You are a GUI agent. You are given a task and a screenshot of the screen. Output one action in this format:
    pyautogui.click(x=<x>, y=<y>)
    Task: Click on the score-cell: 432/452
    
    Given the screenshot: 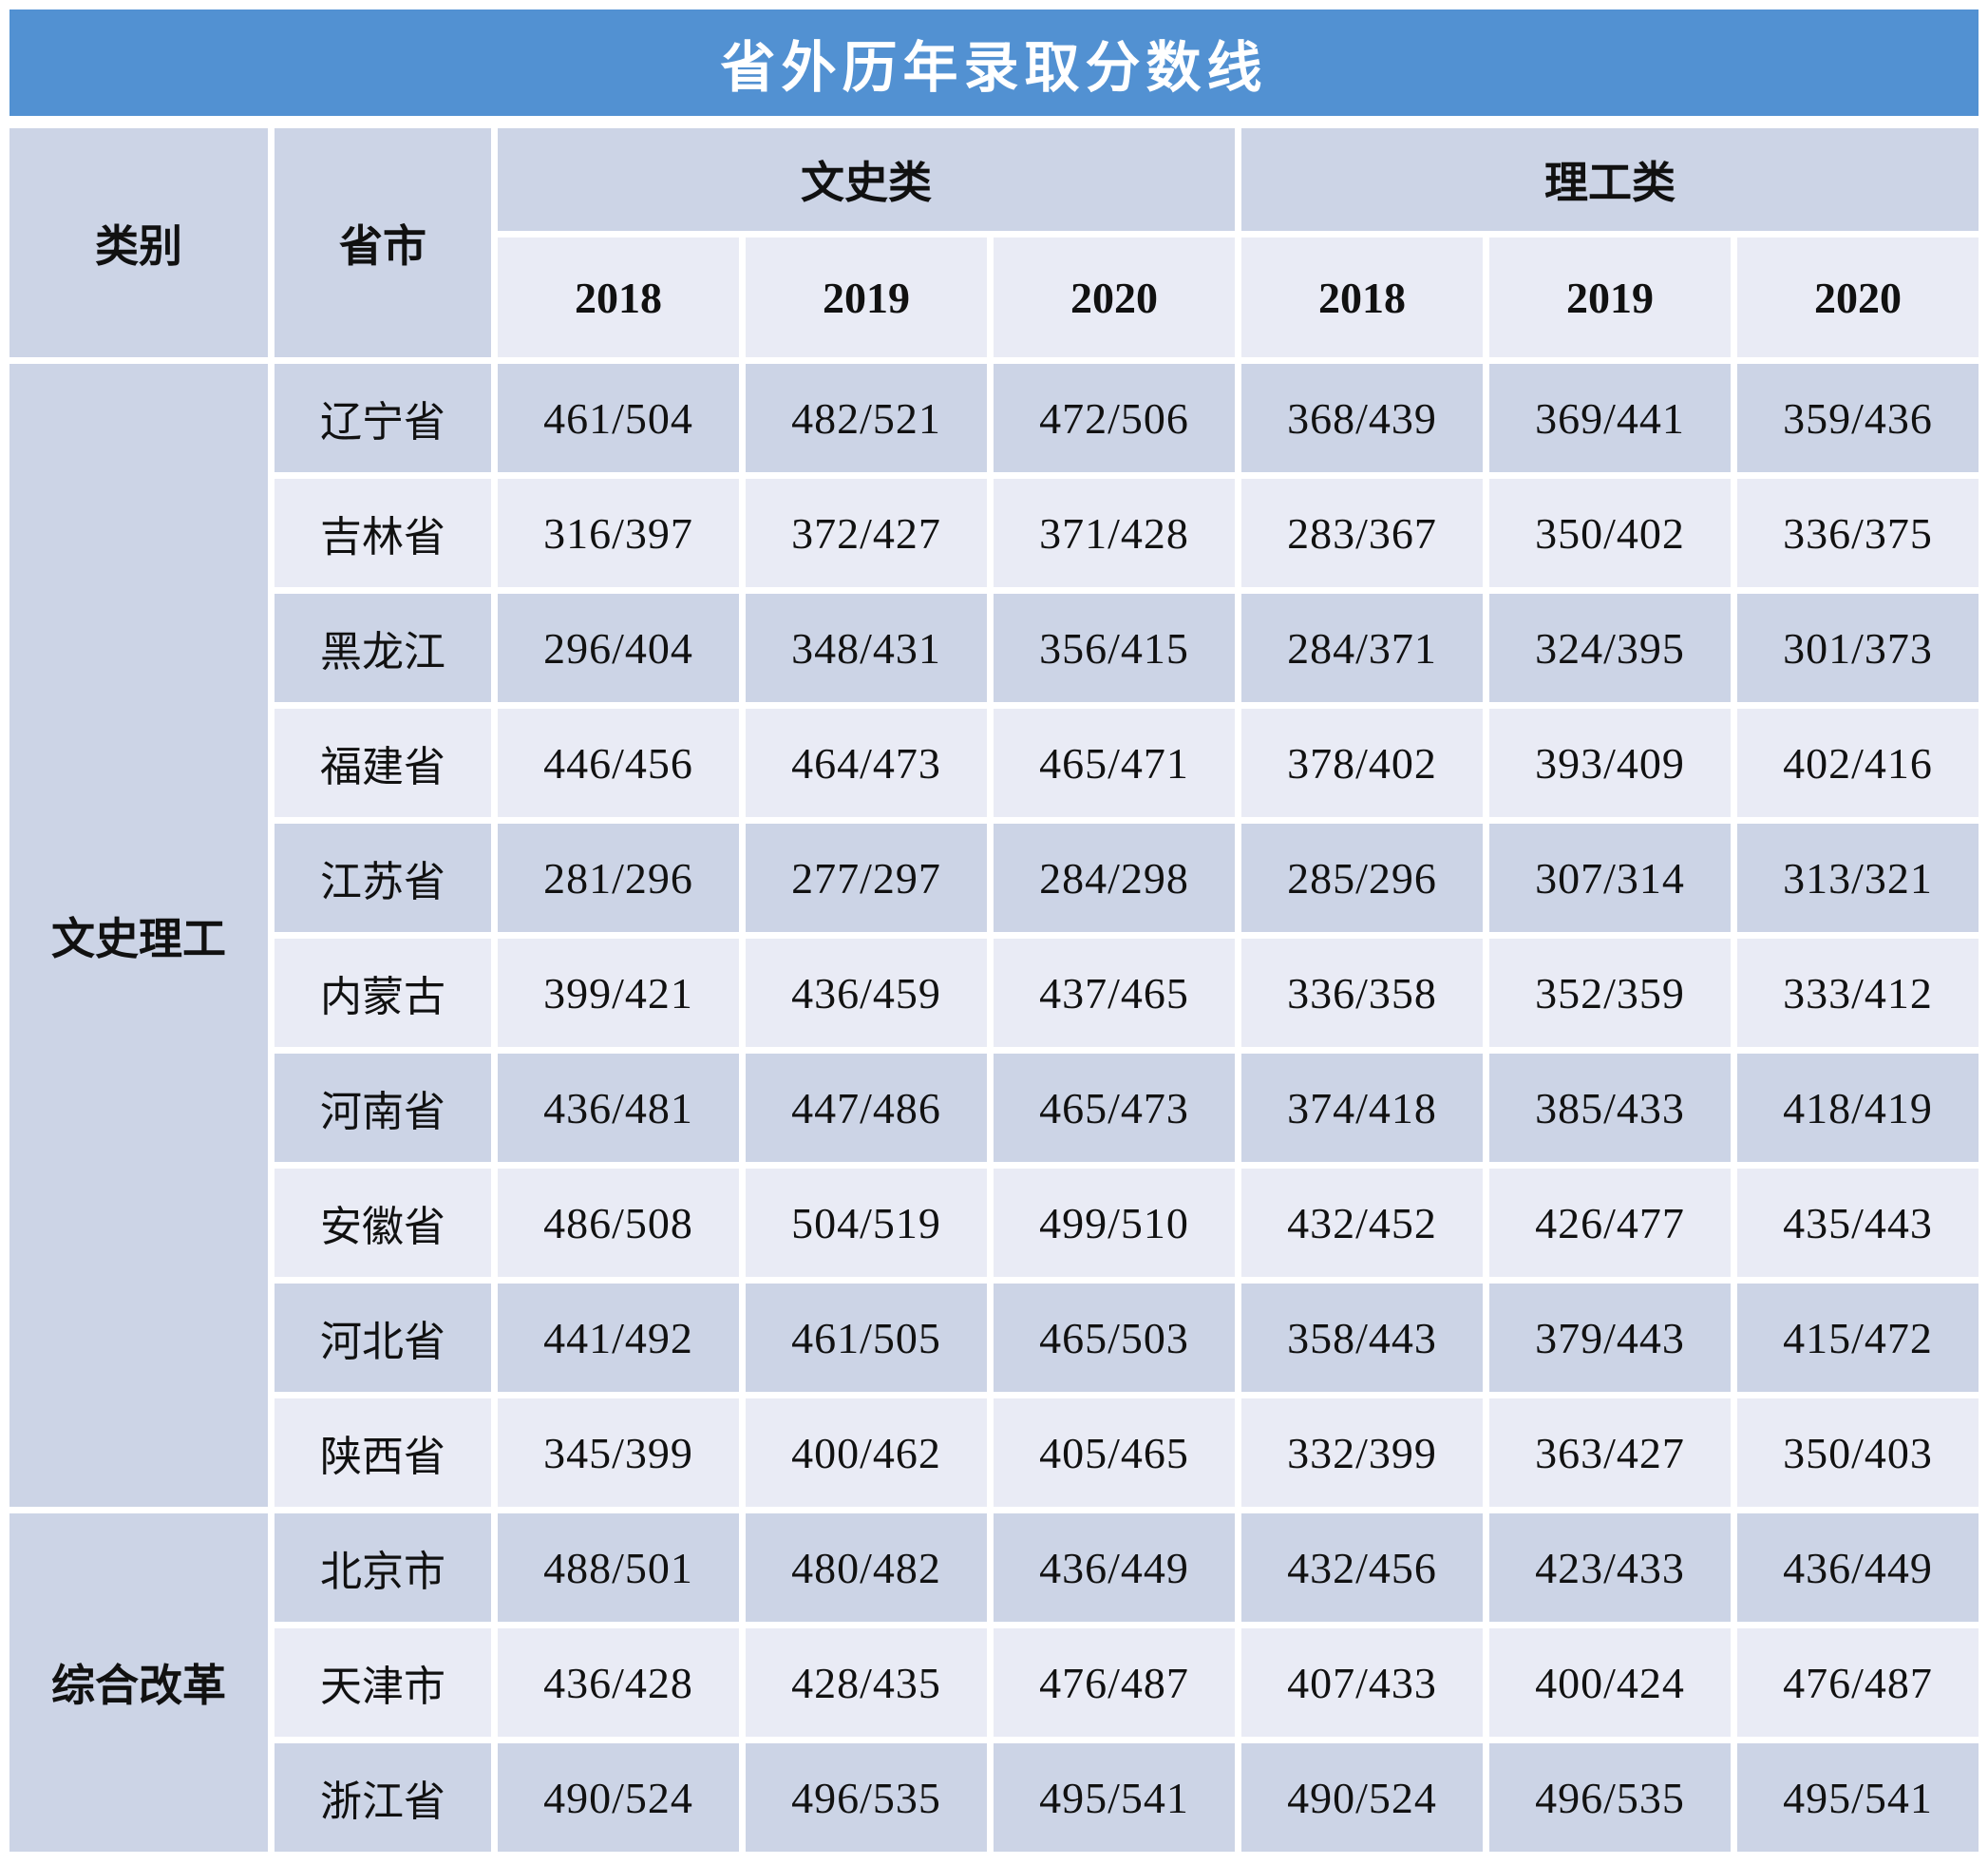 What is the action you would take?
    pyautogui.click(x=1363, y=1223)
    